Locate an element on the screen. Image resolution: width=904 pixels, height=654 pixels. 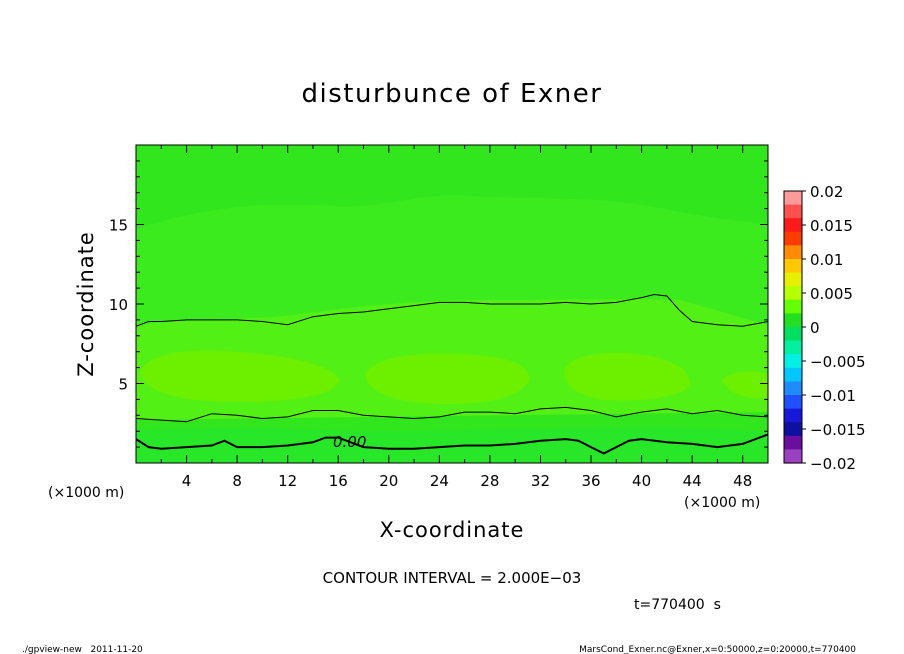
x-tick-label: 28 is located at coordinates (489, 481).